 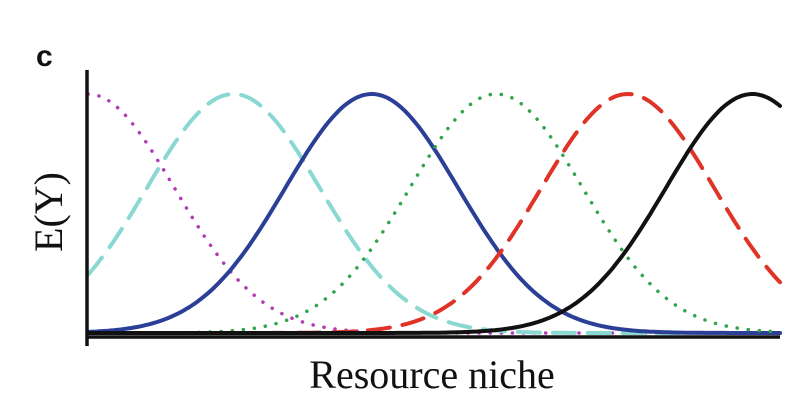 What do you see at coordinates (431, 374) in the screenshot?
I see `x-axis-label: Resource niche` at bounding box center [431, 374].